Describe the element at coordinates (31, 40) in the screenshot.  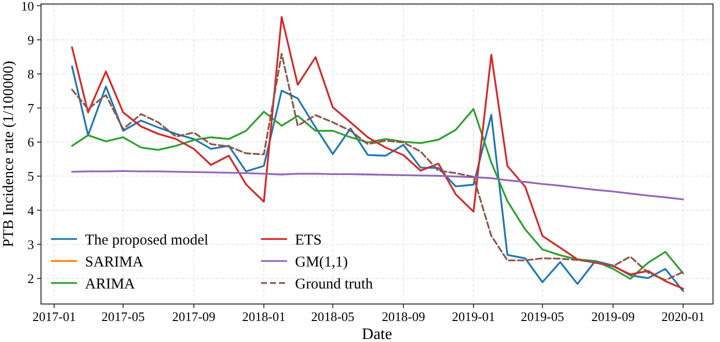
I see `y-tick-label: 9` at that location.